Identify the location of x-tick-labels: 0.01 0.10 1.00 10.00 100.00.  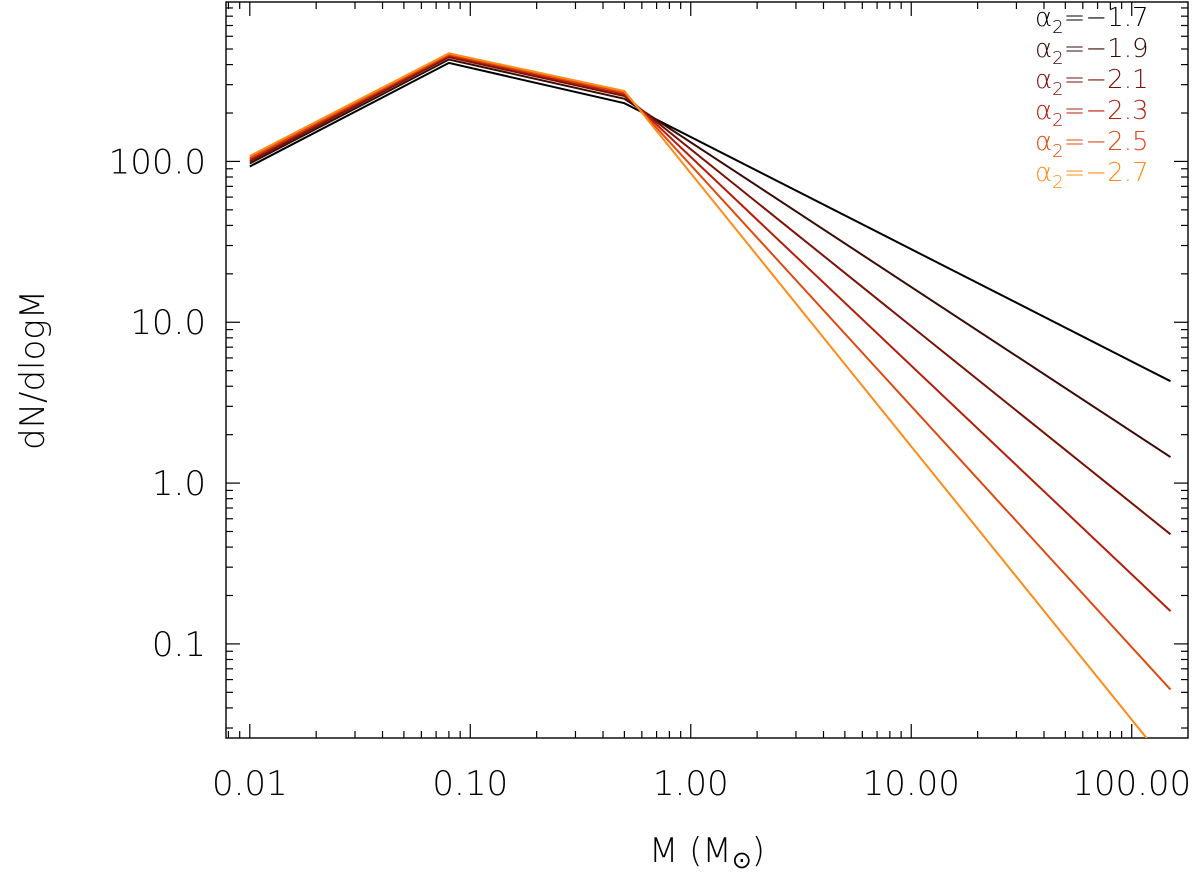
(701, 784).